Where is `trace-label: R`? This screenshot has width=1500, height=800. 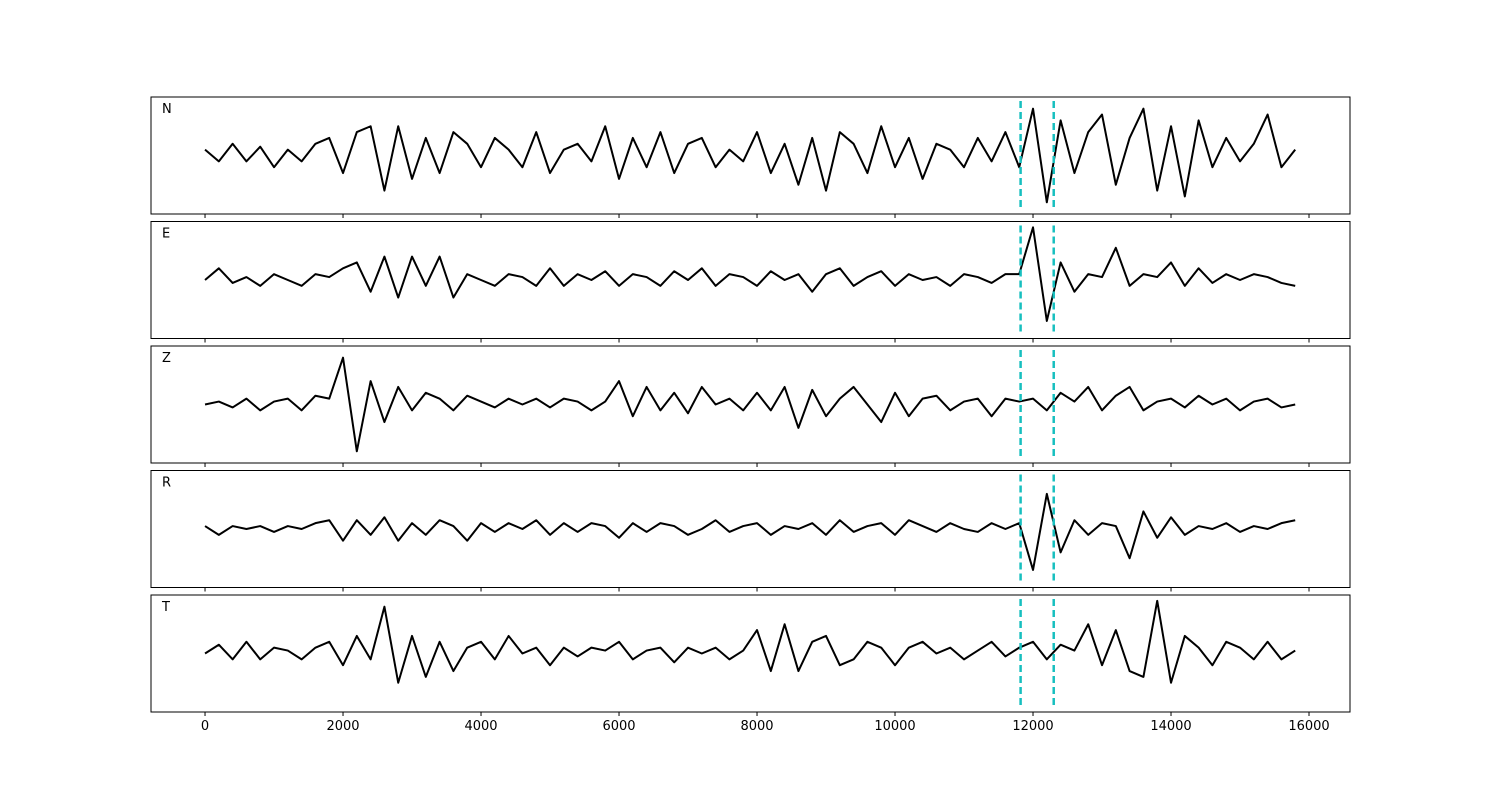
trace-label: R is located at coordinates (166, 483).